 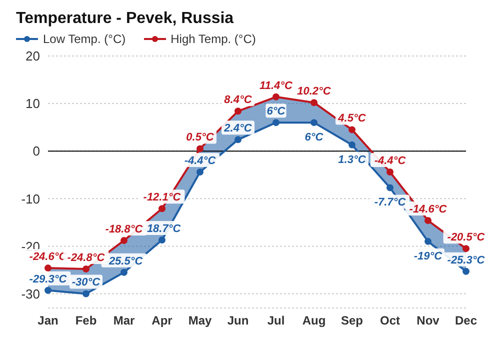 What do you see at coordinates (33, 56) in the screenshot?
I see `y-tick-label: 20` at bounding box center [33, 56].